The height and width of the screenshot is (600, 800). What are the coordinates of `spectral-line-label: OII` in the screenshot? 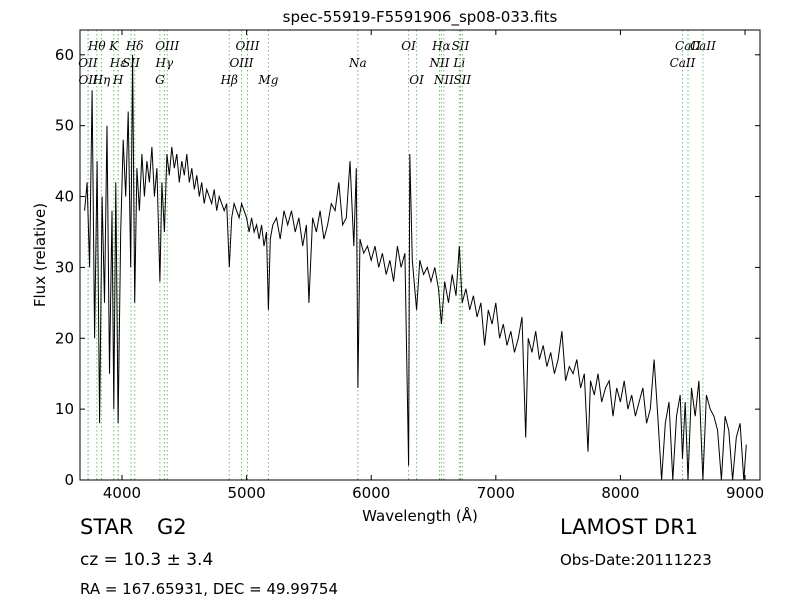 It's located at (89, 80).